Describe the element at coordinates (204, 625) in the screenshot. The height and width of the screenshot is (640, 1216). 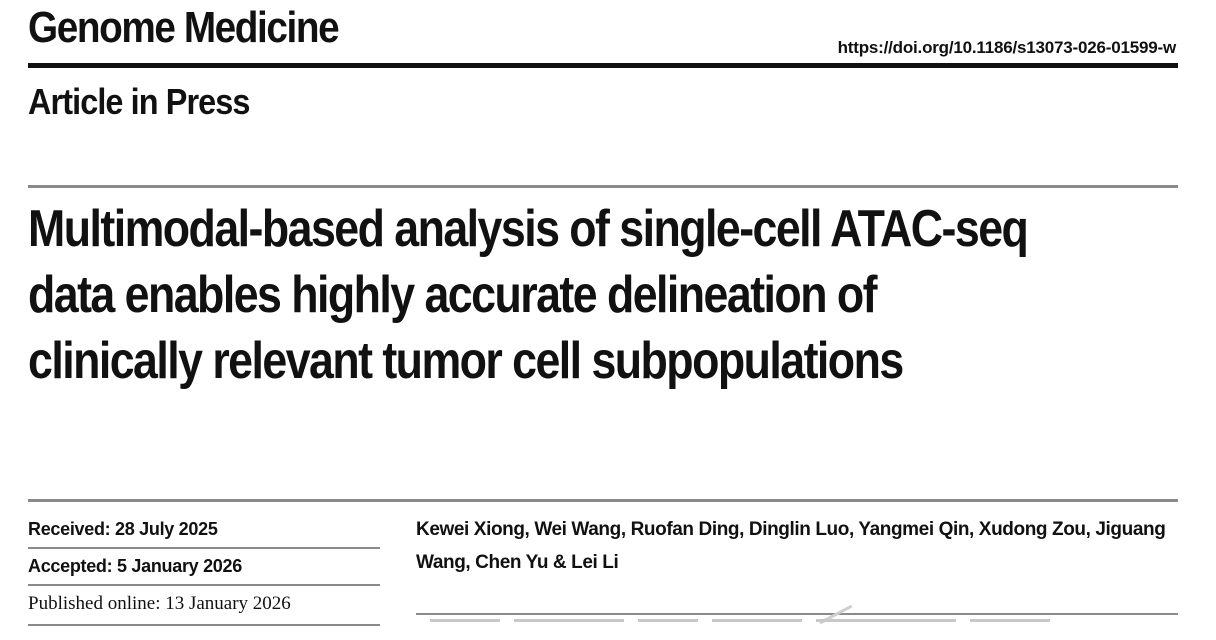
I see `dates-bottom-rule` at that location.